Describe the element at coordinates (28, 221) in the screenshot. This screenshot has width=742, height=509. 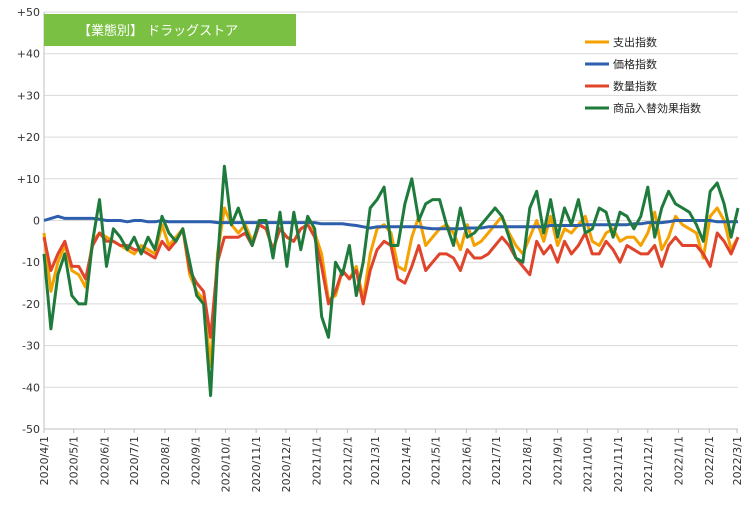
I see `y-axis: +50 +40 +30 +20 +10 0 -10 -20 -30 -40 -50` at that location.